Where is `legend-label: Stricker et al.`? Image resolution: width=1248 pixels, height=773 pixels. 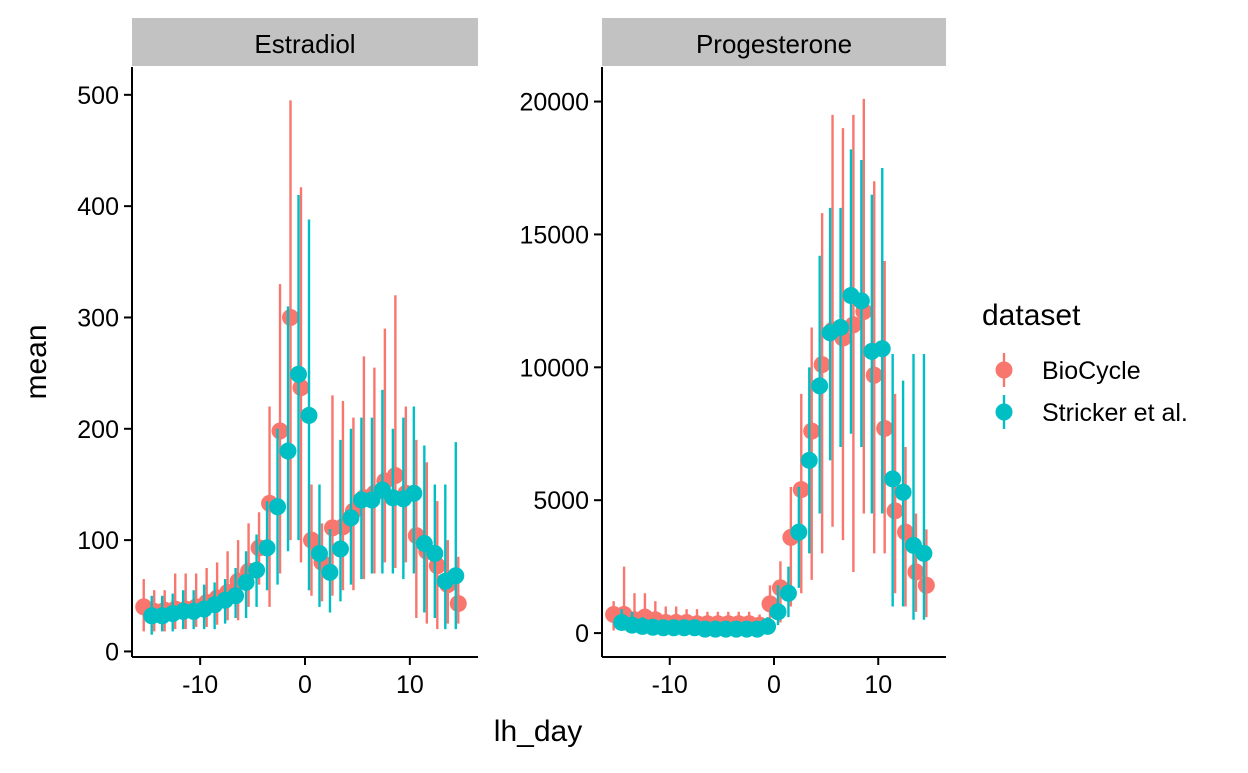
legend-label: Stricker et al. is located at coordinates (1115, 413).